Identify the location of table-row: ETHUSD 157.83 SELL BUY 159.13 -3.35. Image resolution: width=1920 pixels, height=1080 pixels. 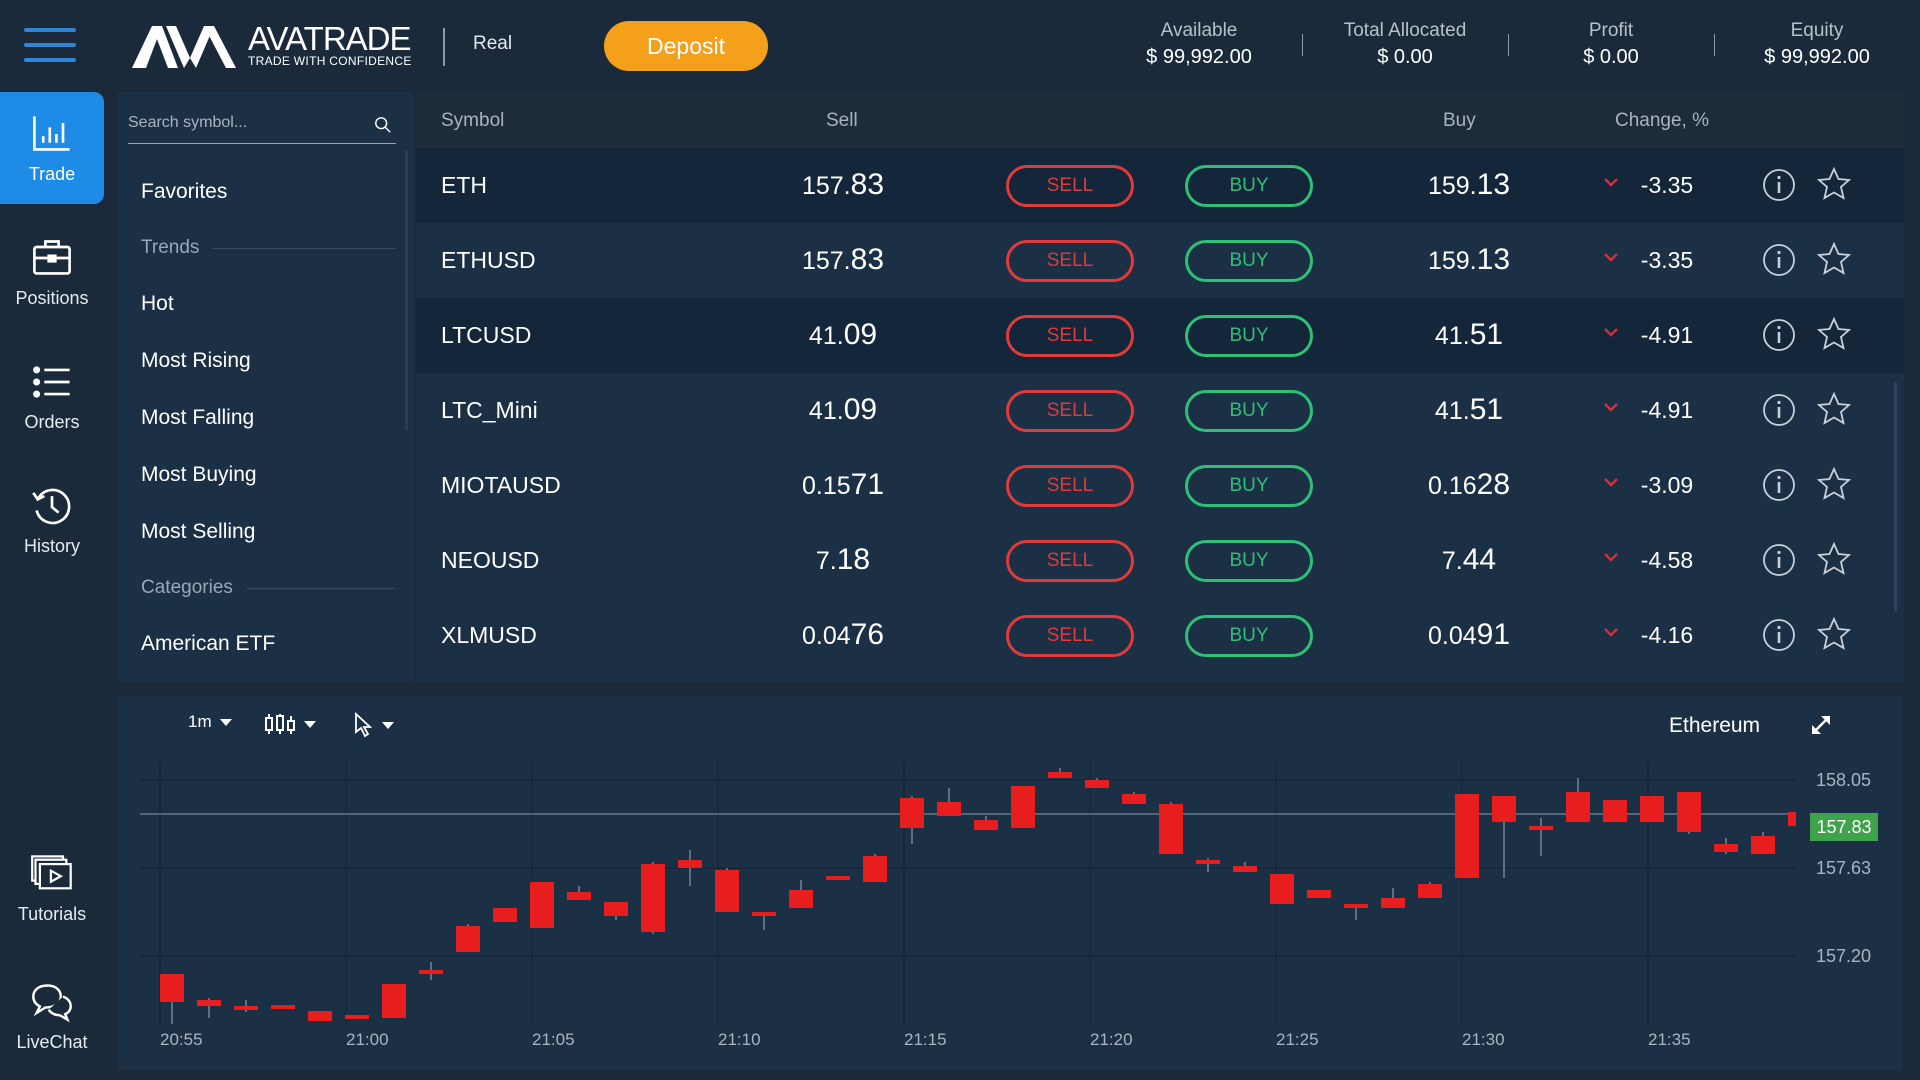
(1160, 260).